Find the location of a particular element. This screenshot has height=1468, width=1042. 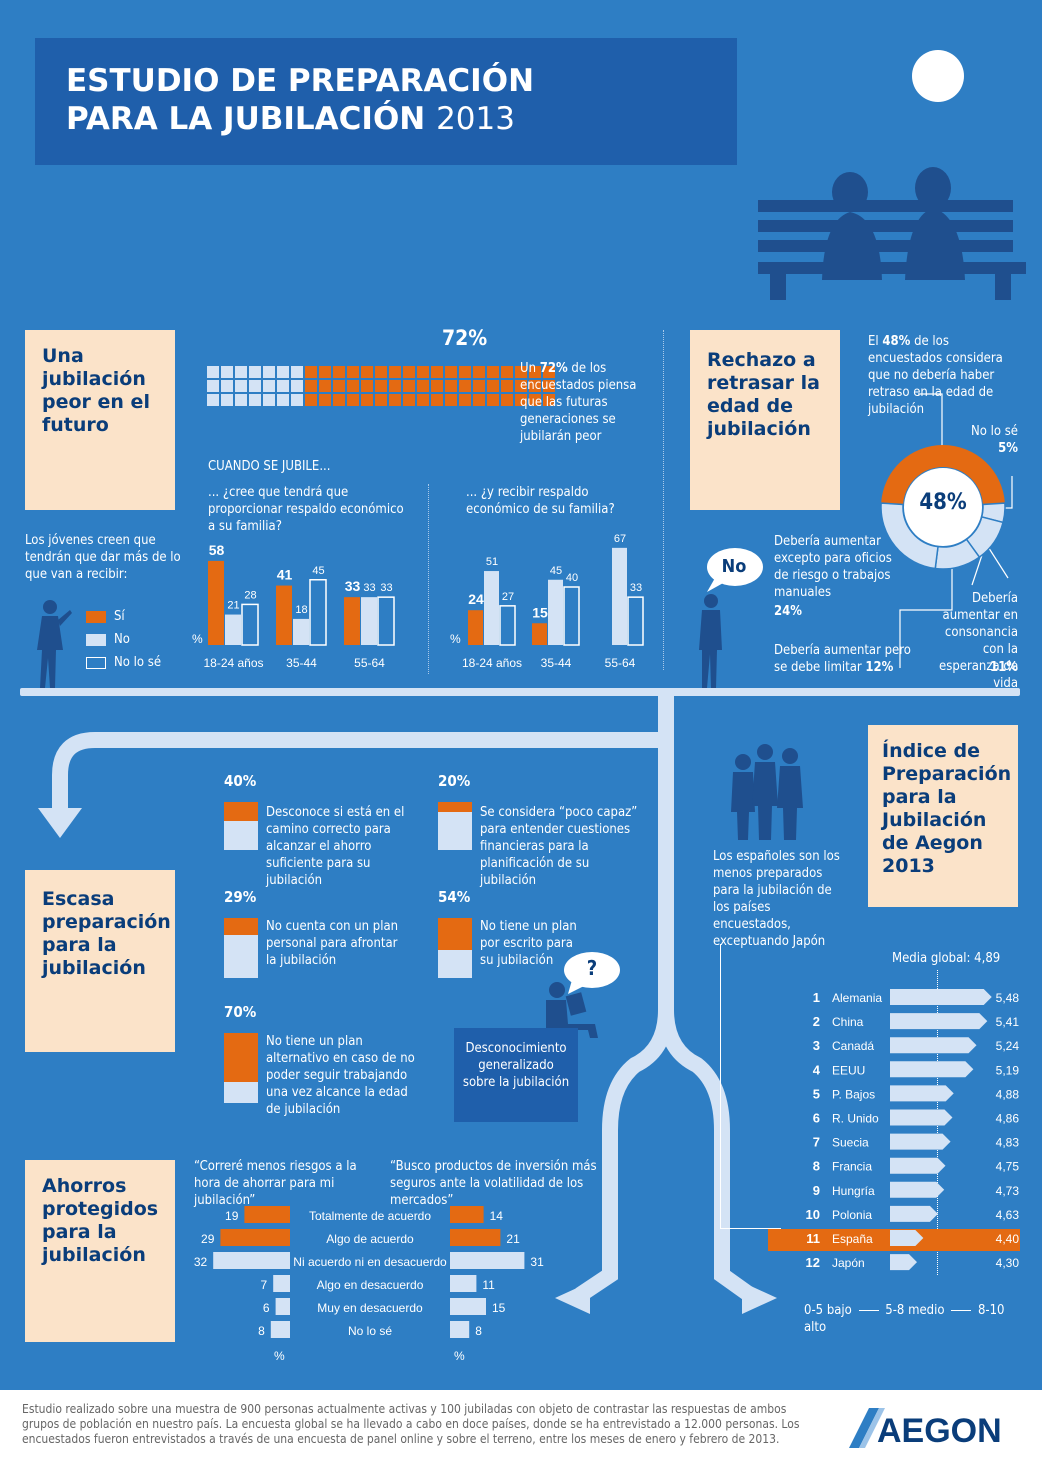

index-value: 4,86 is located at coordinates (1008, 1119).